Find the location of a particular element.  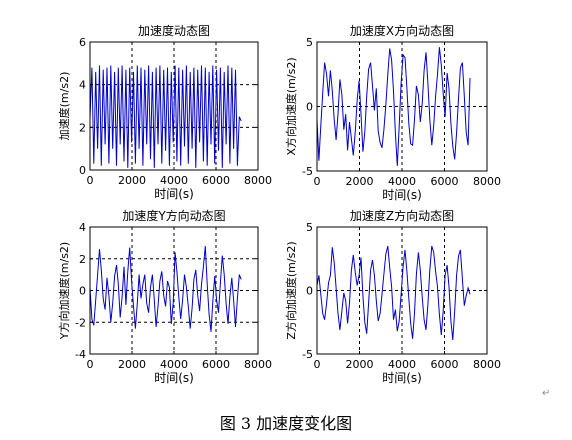

y-axis-label: 加速度(m/s2) is located at coordinates (64, 106).